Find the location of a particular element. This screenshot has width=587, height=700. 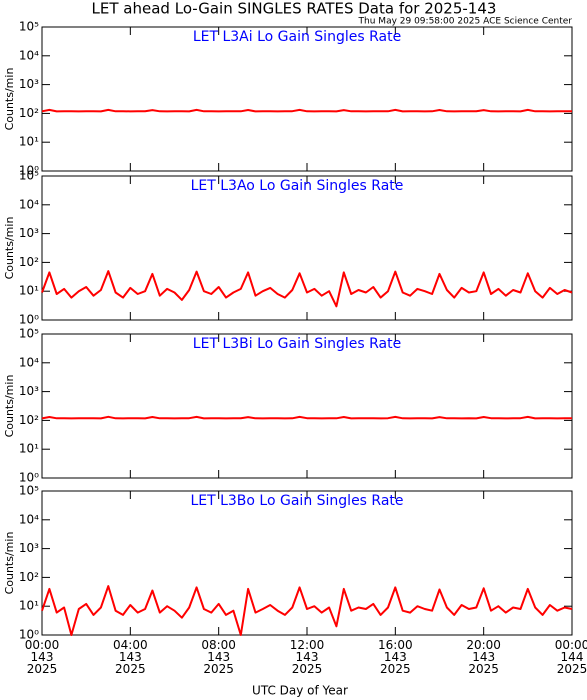

panel-title: LET L3Bi Lo Gain Singles Rate is located at coordinates (297, 344).